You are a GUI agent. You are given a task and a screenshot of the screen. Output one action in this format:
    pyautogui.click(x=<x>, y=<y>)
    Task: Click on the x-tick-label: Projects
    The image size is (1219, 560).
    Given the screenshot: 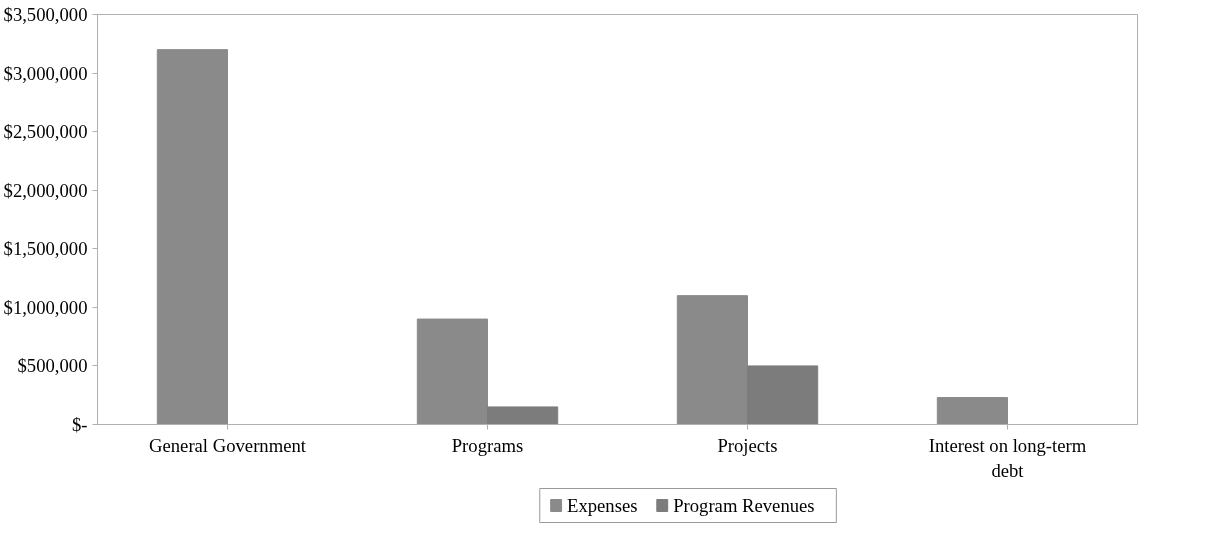 What is the action you would take?
    pyautogui.click(x=747, y=445)
    